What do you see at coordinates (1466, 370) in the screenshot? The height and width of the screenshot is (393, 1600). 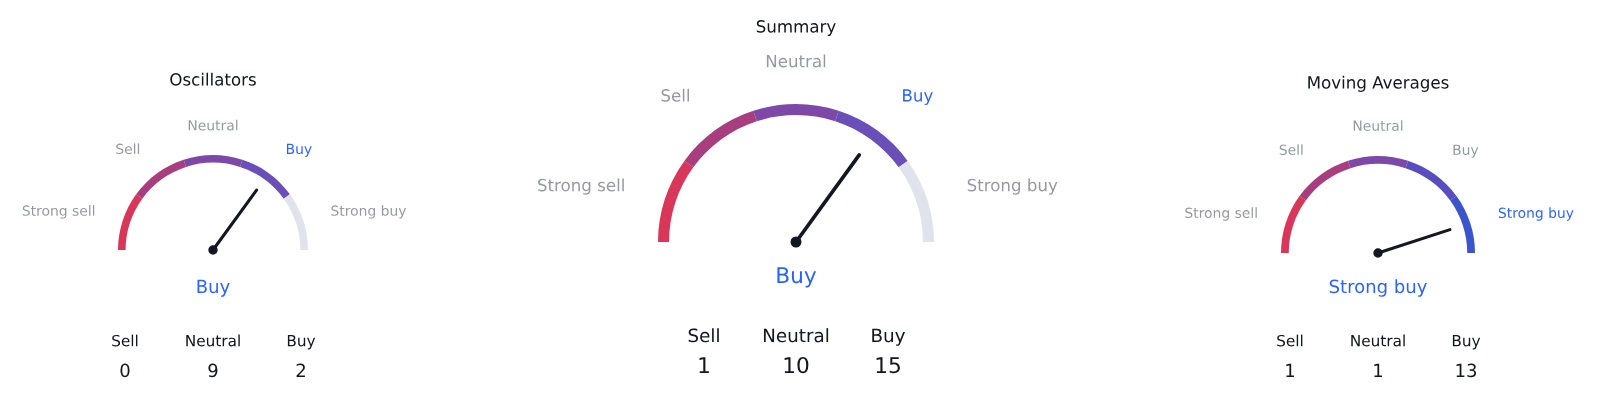 I see `text: 13` at bounding box center [1466, 370].